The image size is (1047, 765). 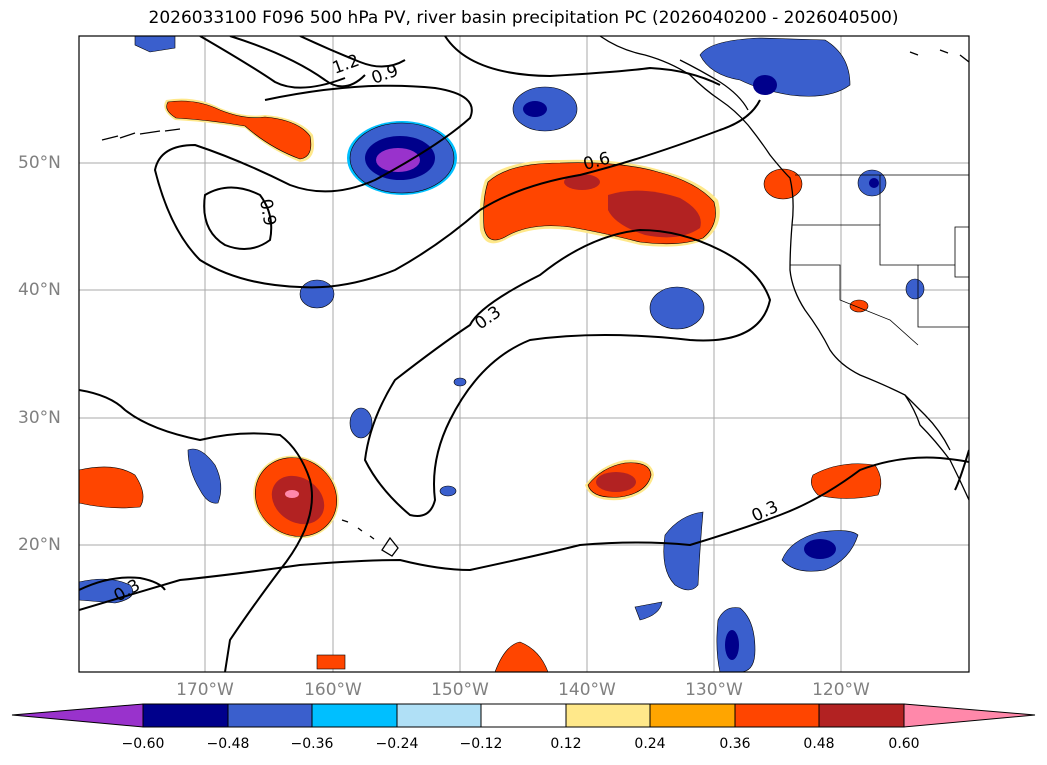 I want to click on contour-label: 1.2, so click(x=346, y=65).